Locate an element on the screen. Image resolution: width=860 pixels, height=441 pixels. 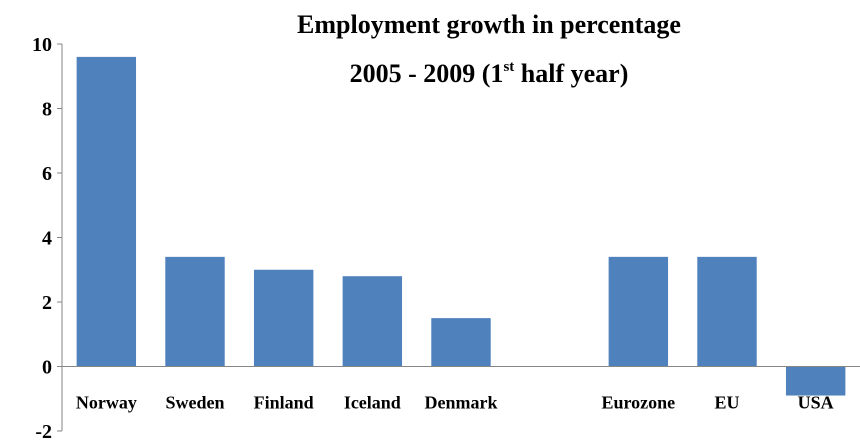
y-tick-label: 2 is located at coordinates (47, 303).